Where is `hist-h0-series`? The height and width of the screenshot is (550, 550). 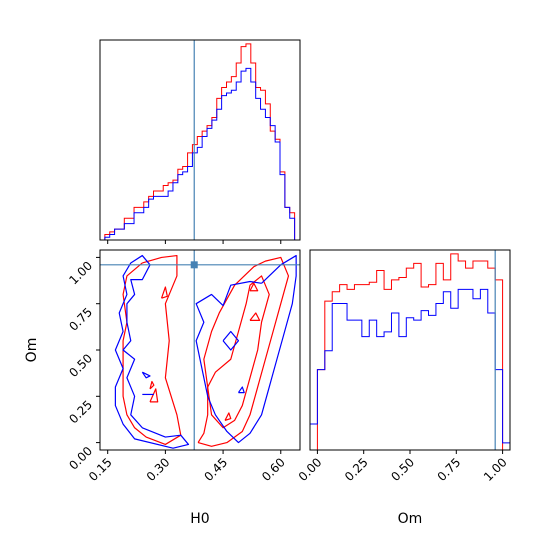
hist-h0-series is located at coordinates (200, 142).